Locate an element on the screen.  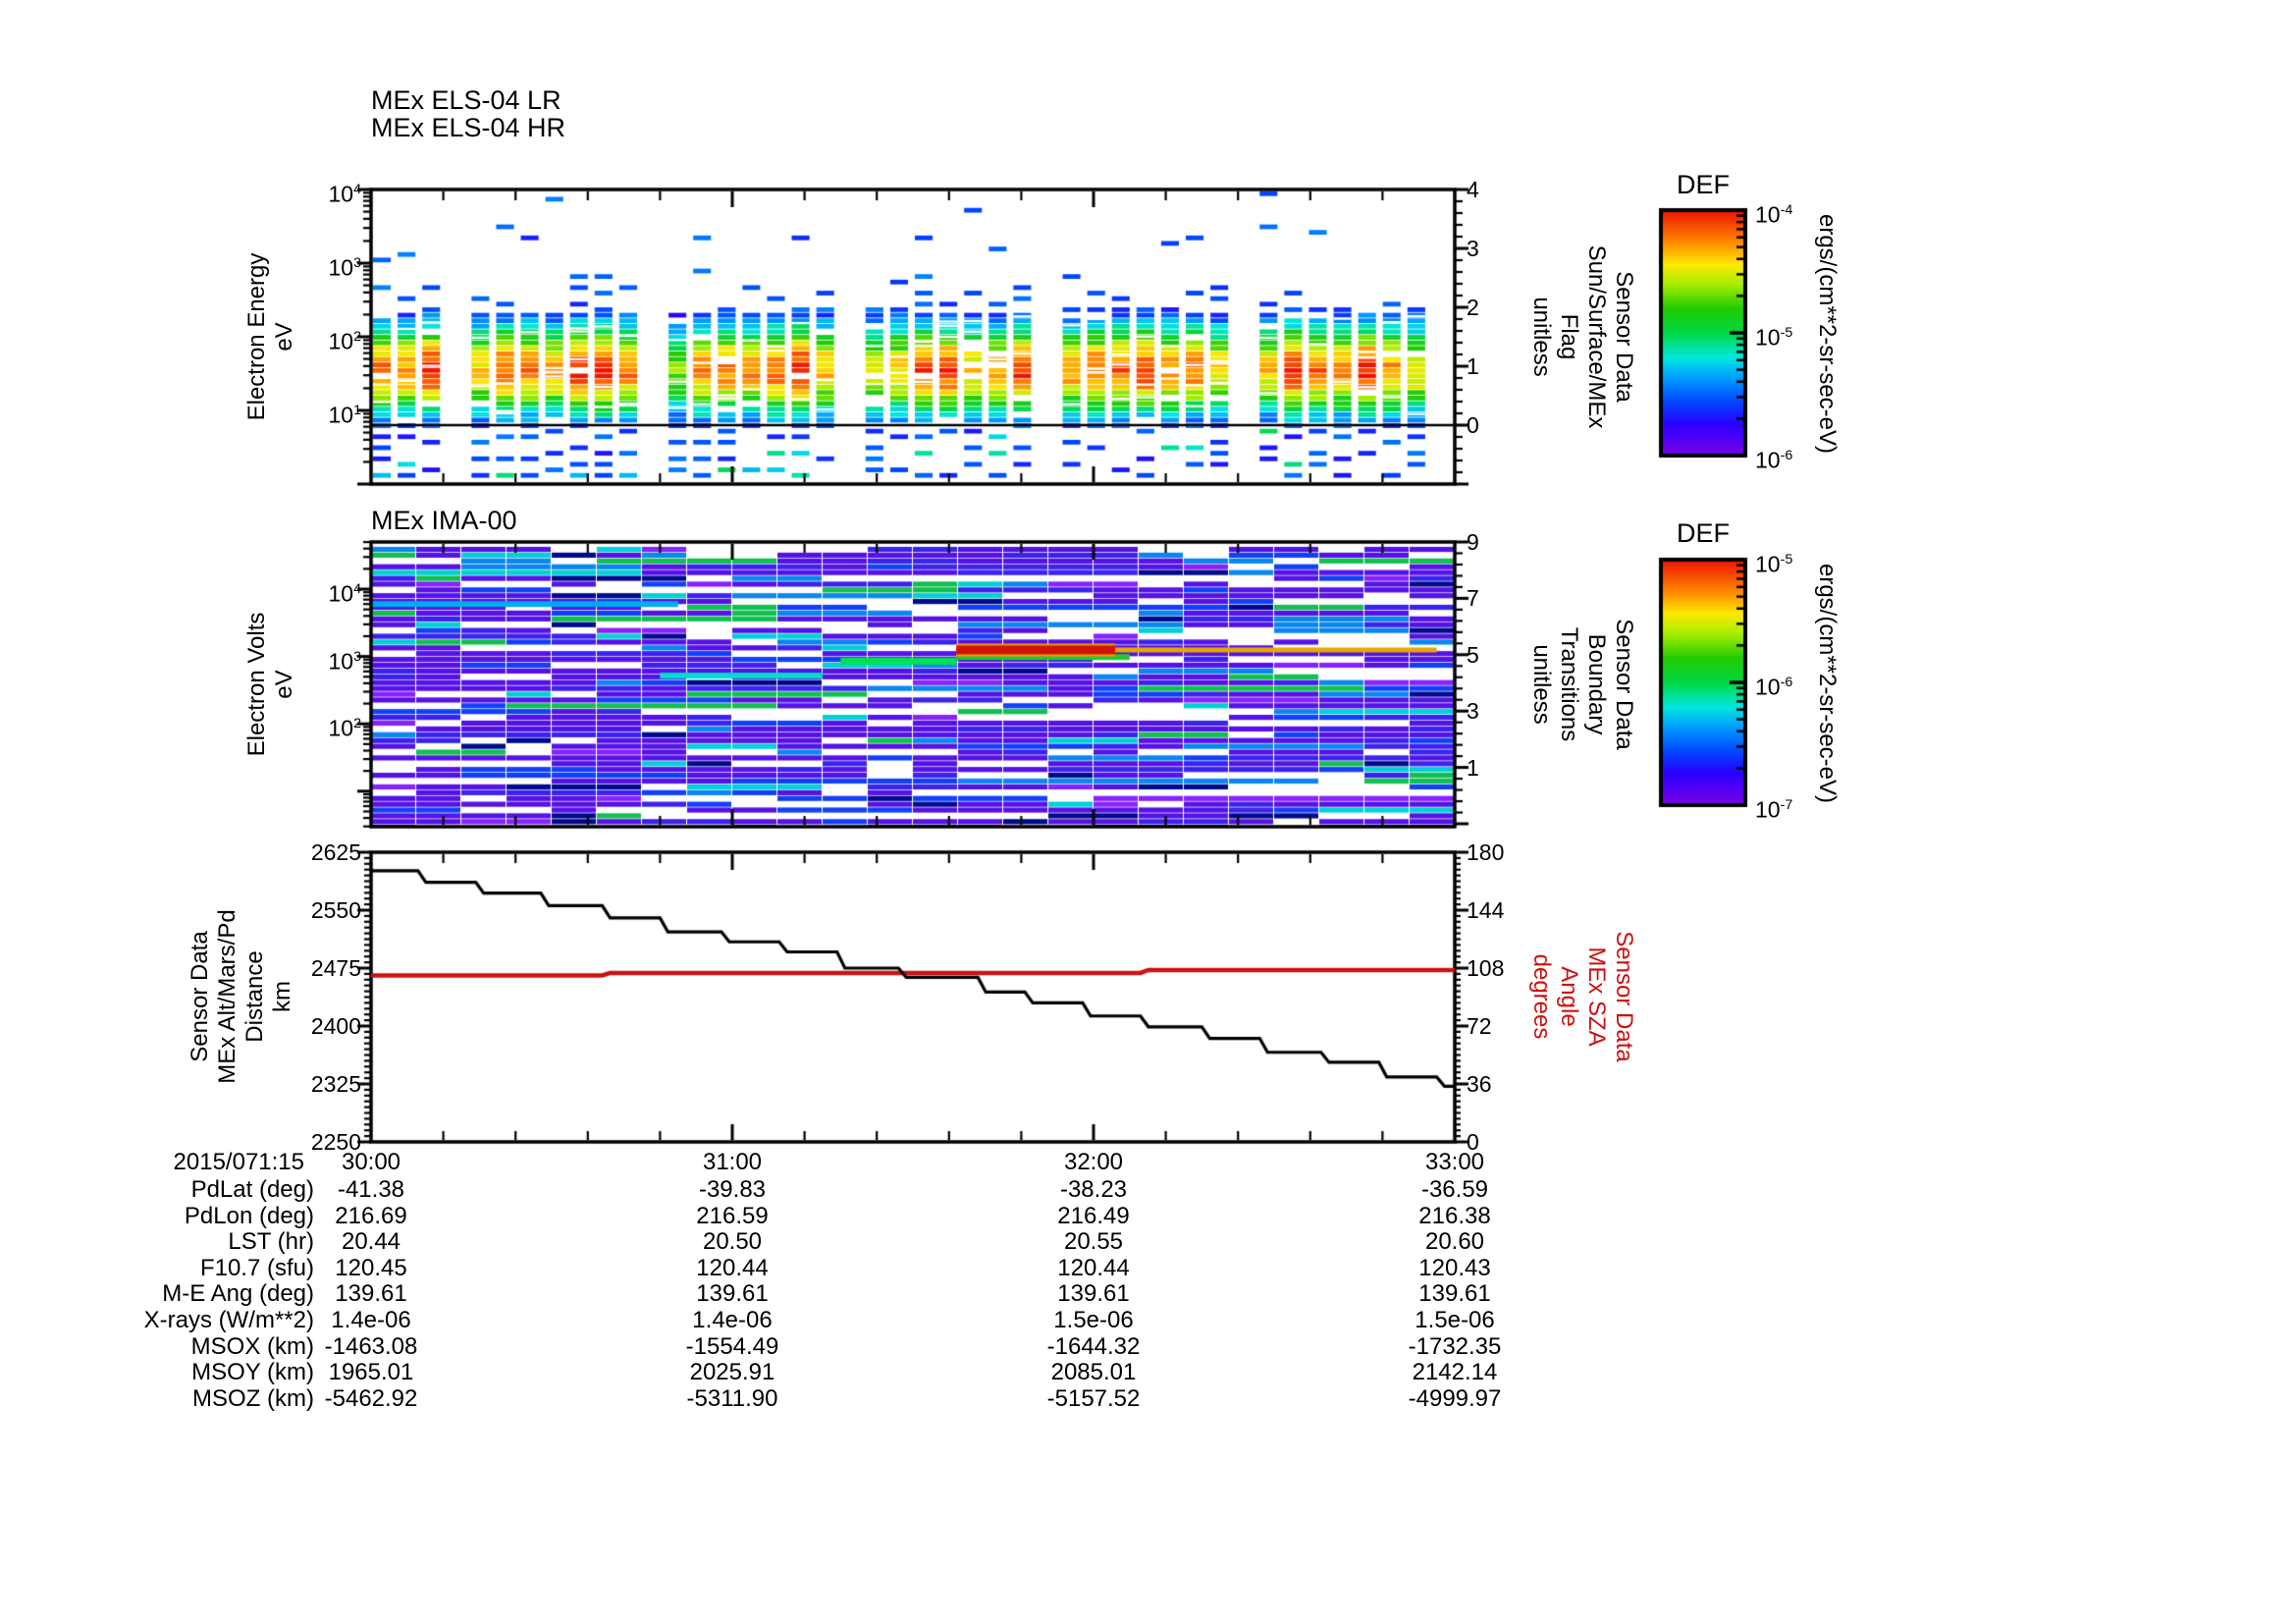
colorbar1-unit-label: ergs/(cm**2-sr-sec-eV) is located at coordinates (1827, 334).